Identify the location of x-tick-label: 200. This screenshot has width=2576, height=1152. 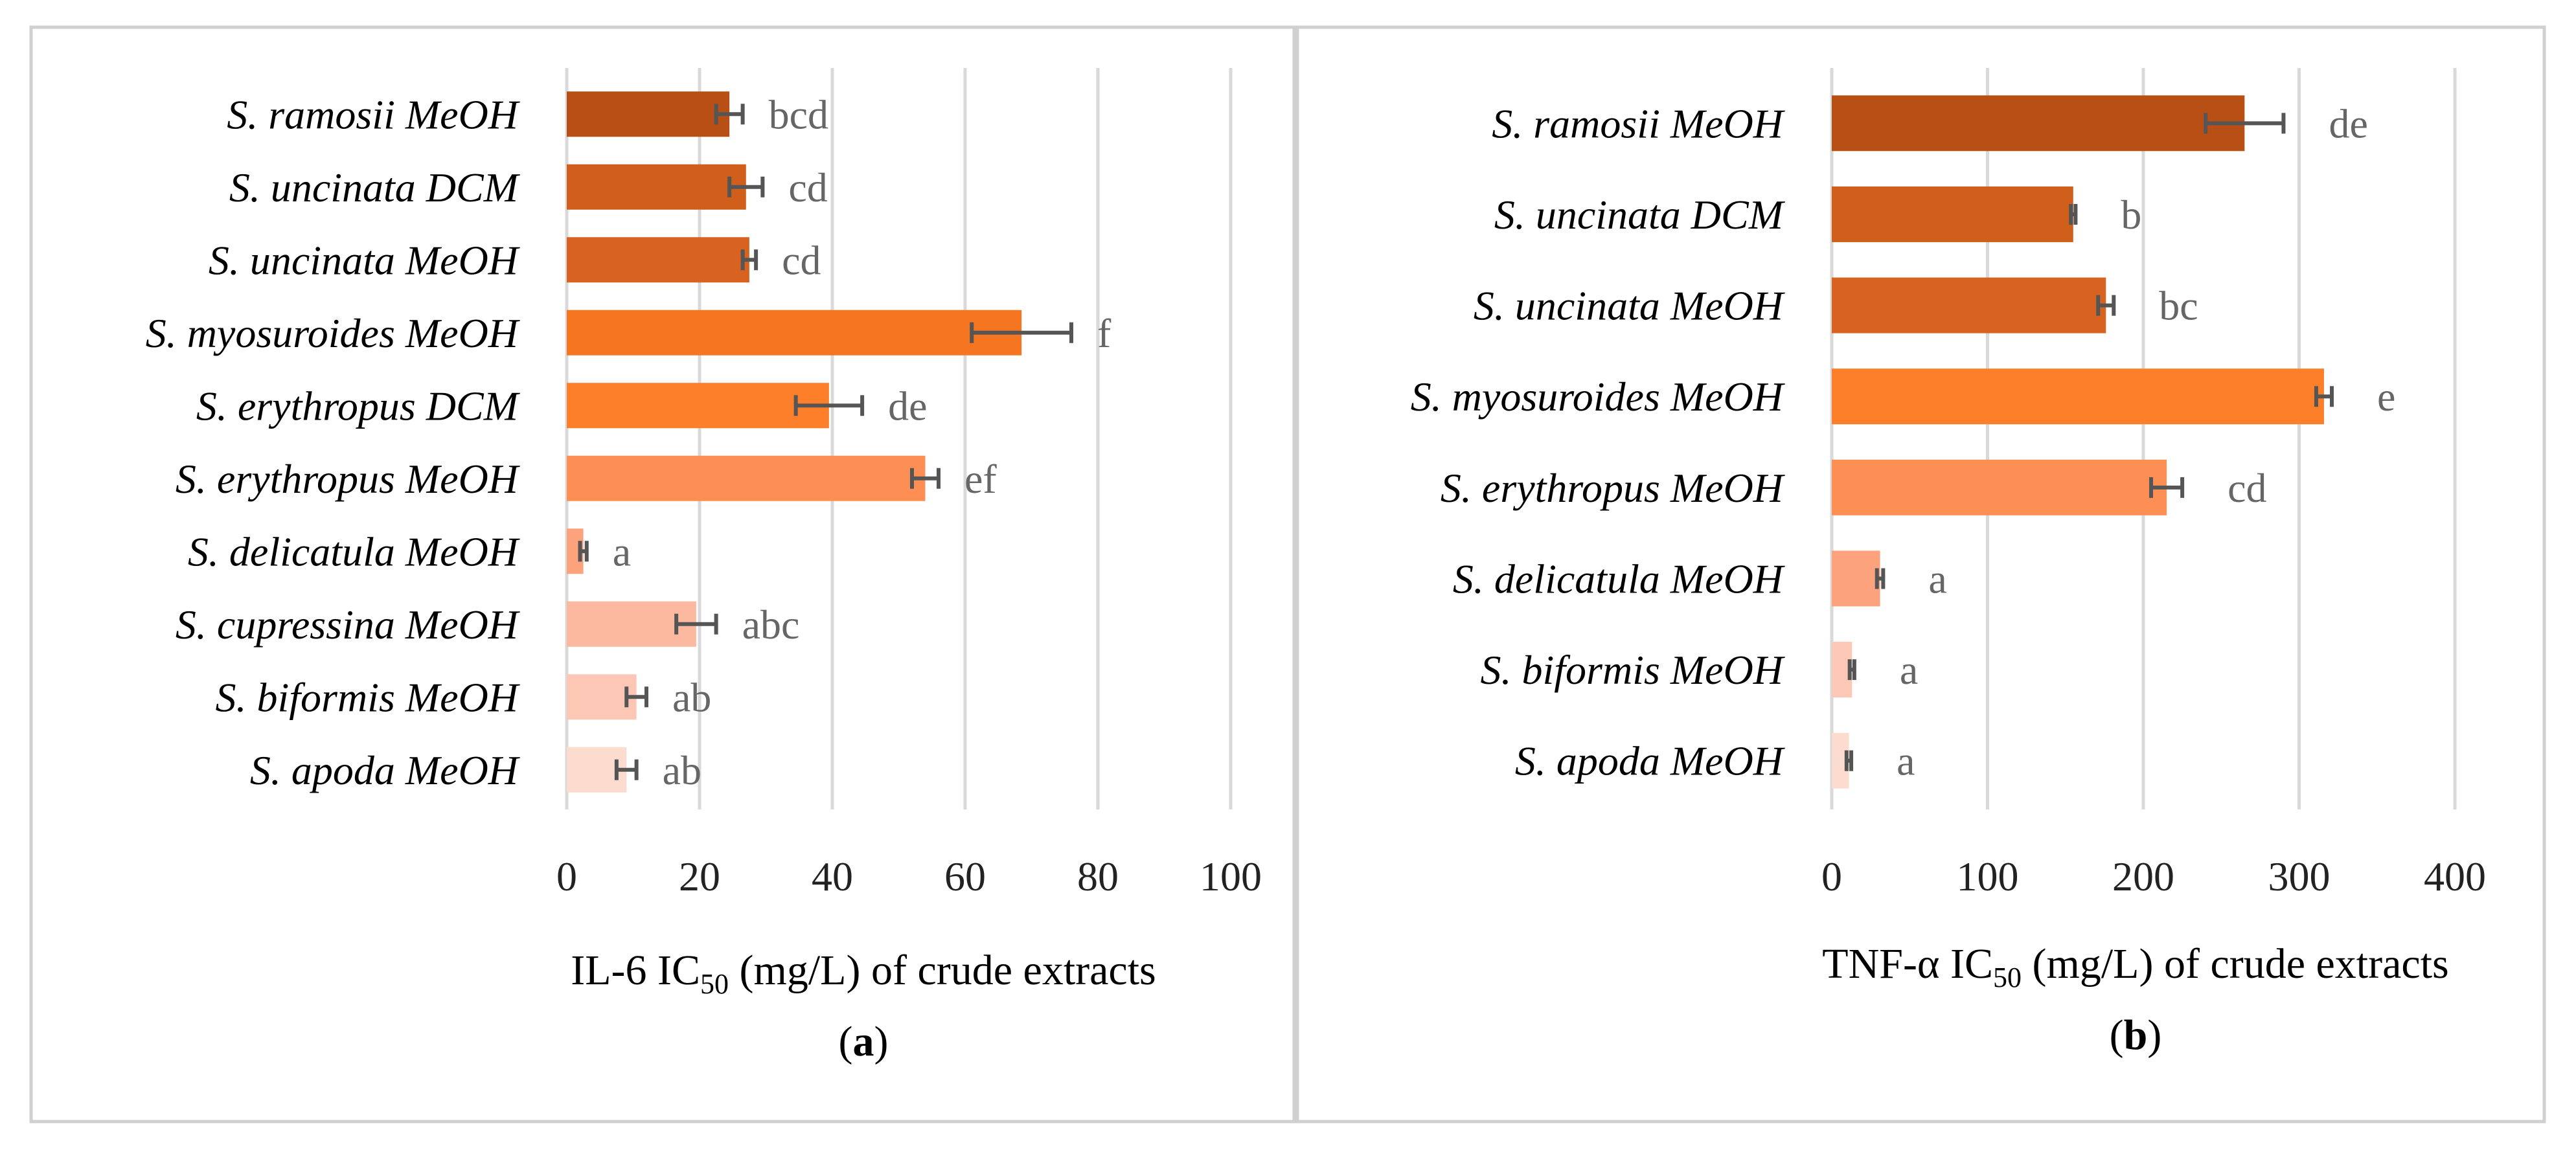
(2143, 876).